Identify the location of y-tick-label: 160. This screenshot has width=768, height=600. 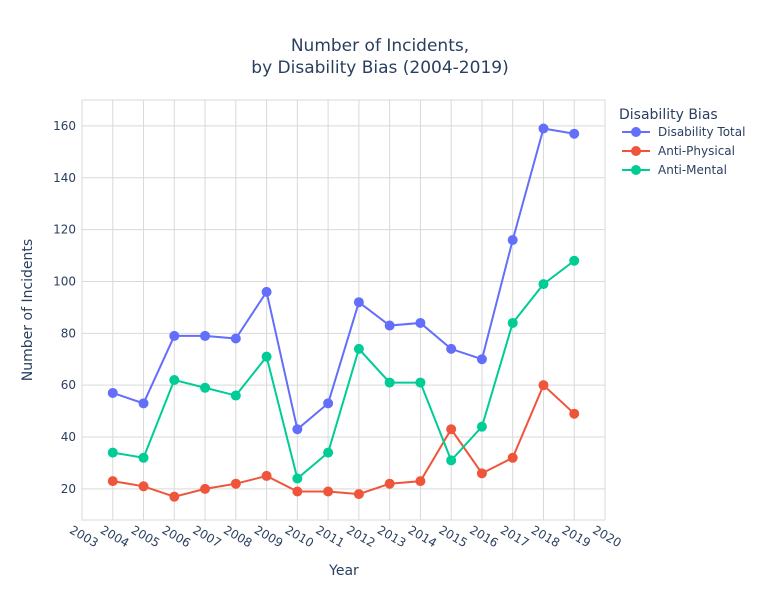
(64, 126).